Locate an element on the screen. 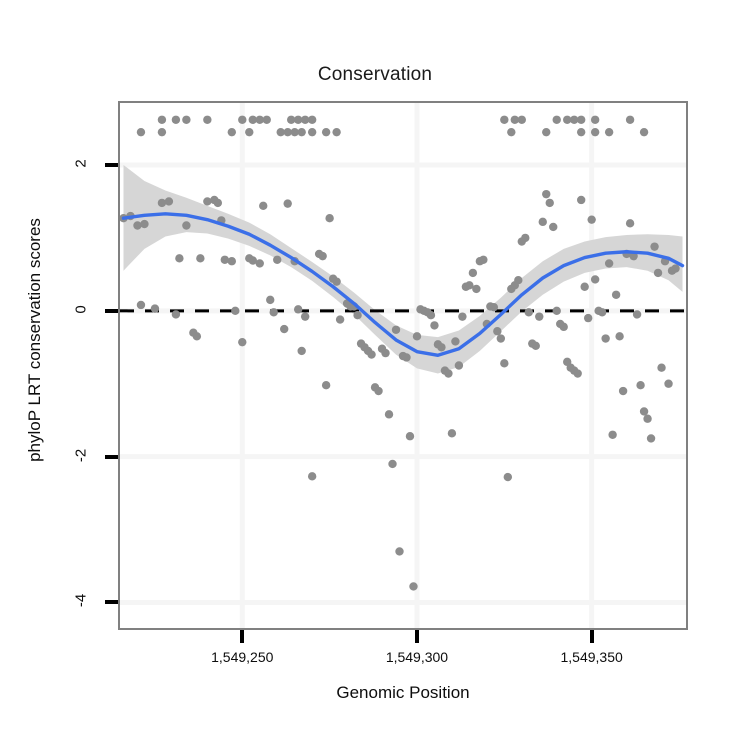  y-tick-label: -4 is located at coordinates (81, 601).